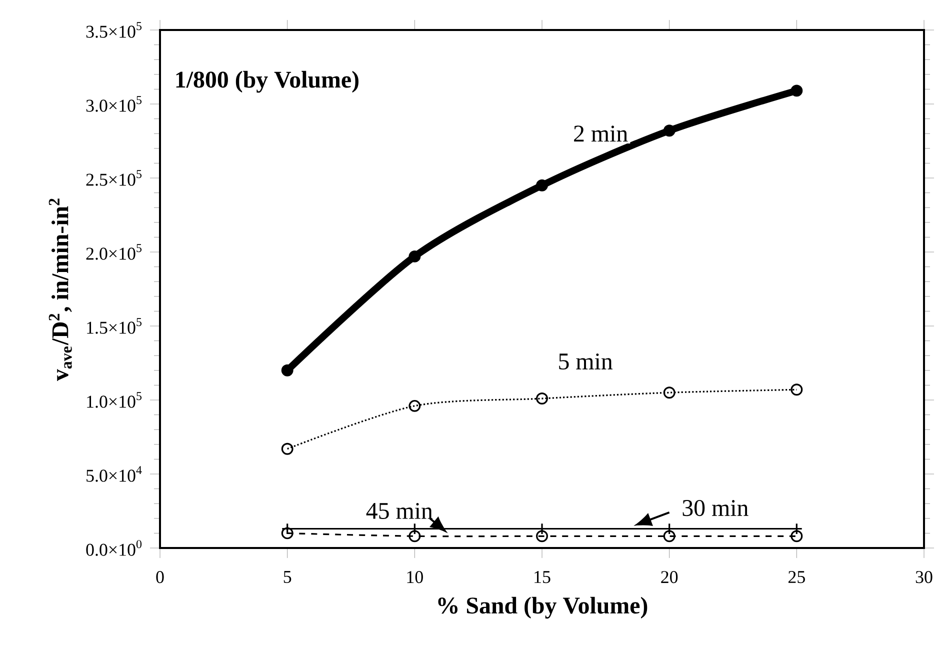 The height and width of the screenshot is (648, 948). What do you see at coordinates (114, 400) in the screenshot?
I see `y-tick-label: 1.0×10$^{5}$` at bounding box center [114, 400].